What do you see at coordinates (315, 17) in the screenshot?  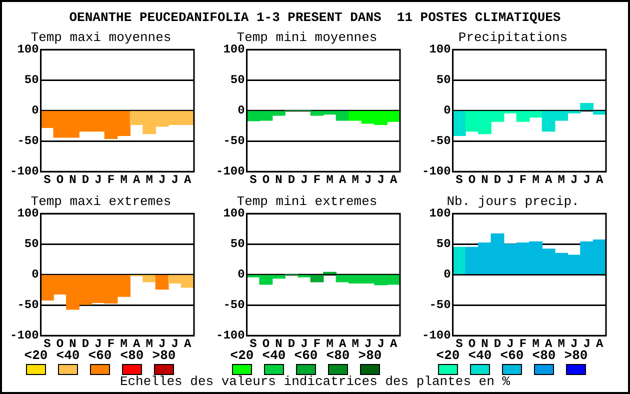 I see `text: OENANTHE PEUCEDANIFOLIA 1-3 PRESENT DANS 11 POSTES CLIMATIQUES` at bounding box center [315, 17].